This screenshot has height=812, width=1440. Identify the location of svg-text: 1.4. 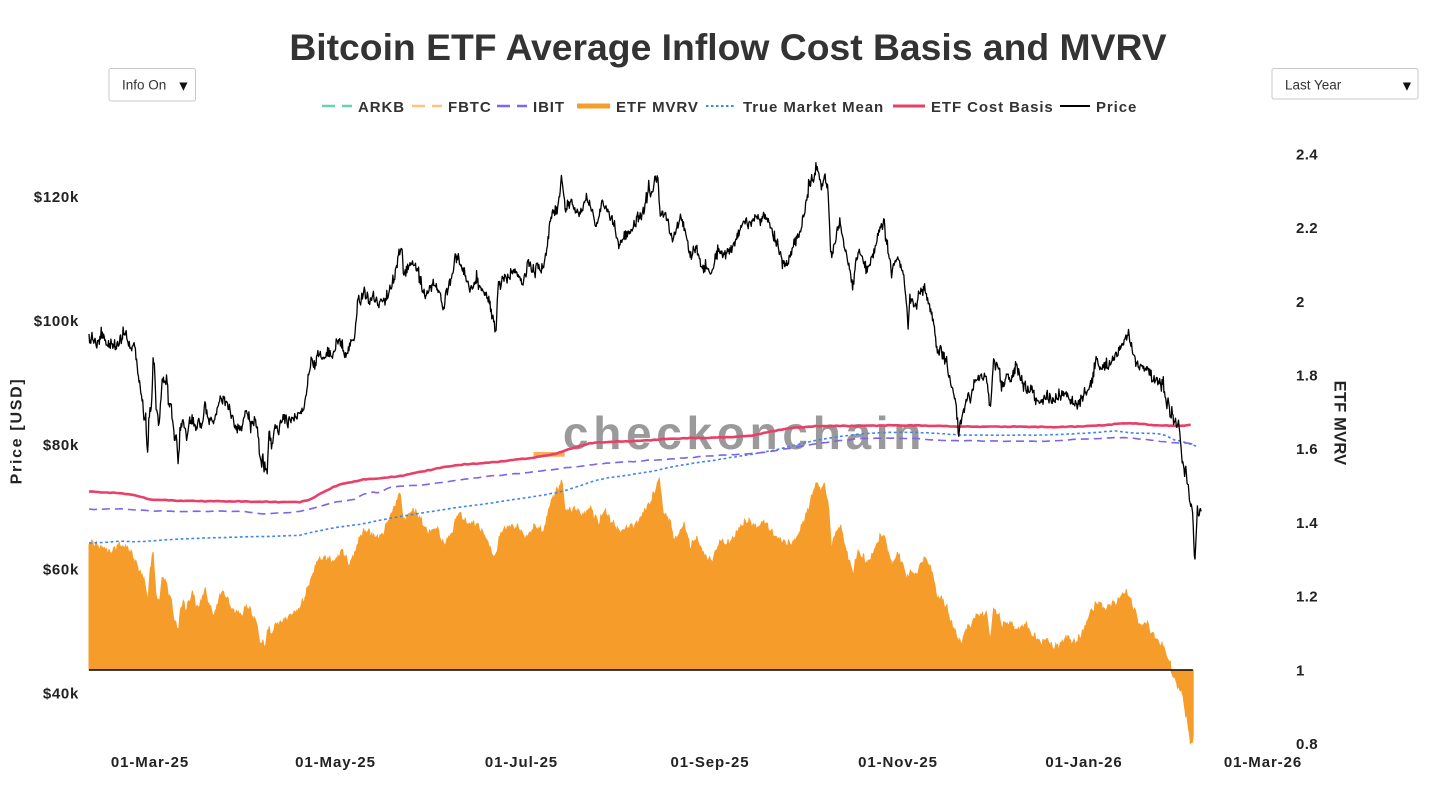
(1307, 523).